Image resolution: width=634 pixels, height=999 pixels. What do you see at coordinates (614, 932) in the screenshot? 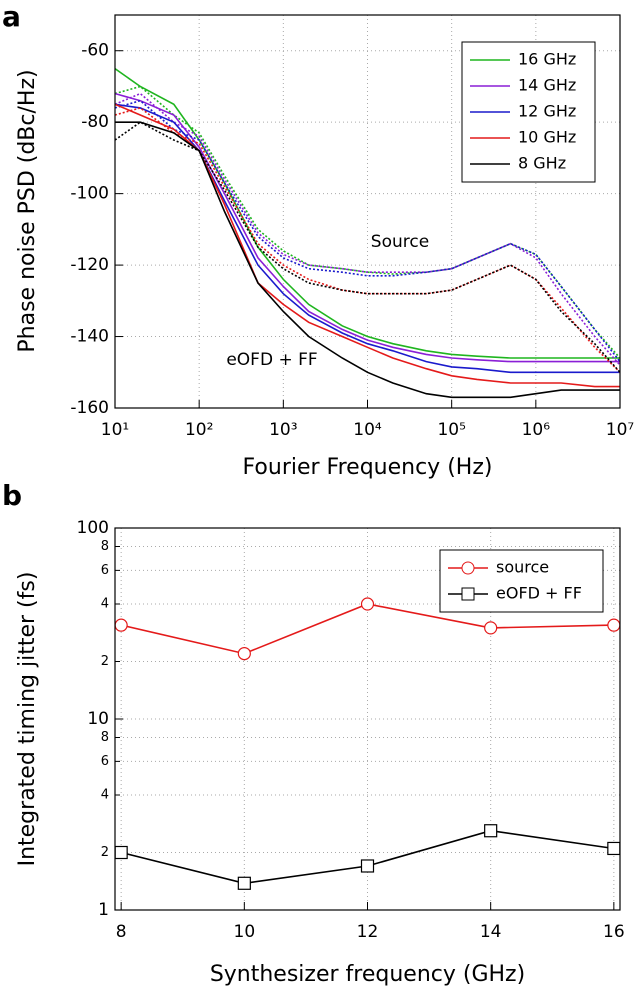
I see `x-tick-label: 16` at bounding box center [614, 932].